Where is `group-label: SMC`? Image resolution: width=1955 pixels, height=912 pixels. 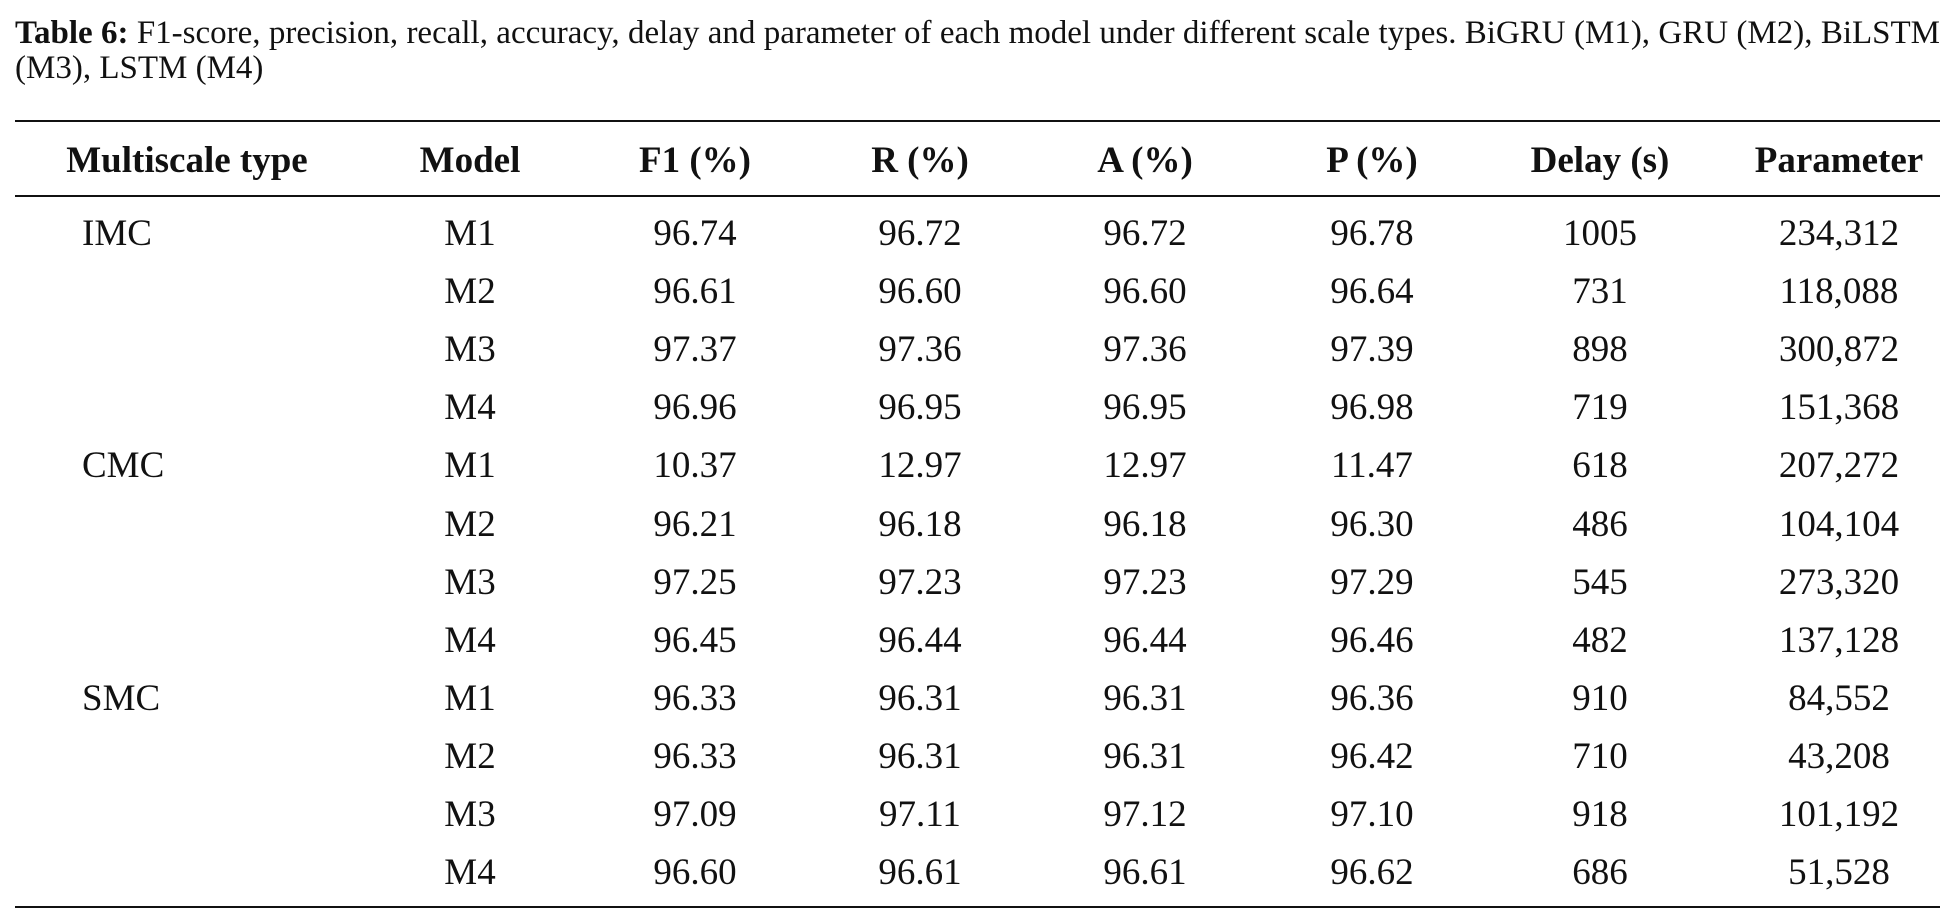 group-label: SMC is located at coordinates (121, 698).